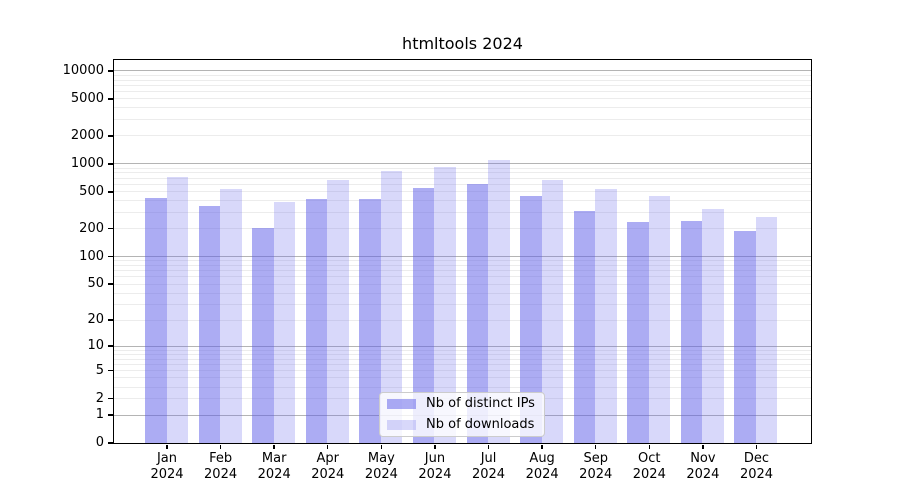 Image resolution: width=900 pixels, height=500 pixels. I want to click on bar-apr-distinct-ips, so click(316, 321).